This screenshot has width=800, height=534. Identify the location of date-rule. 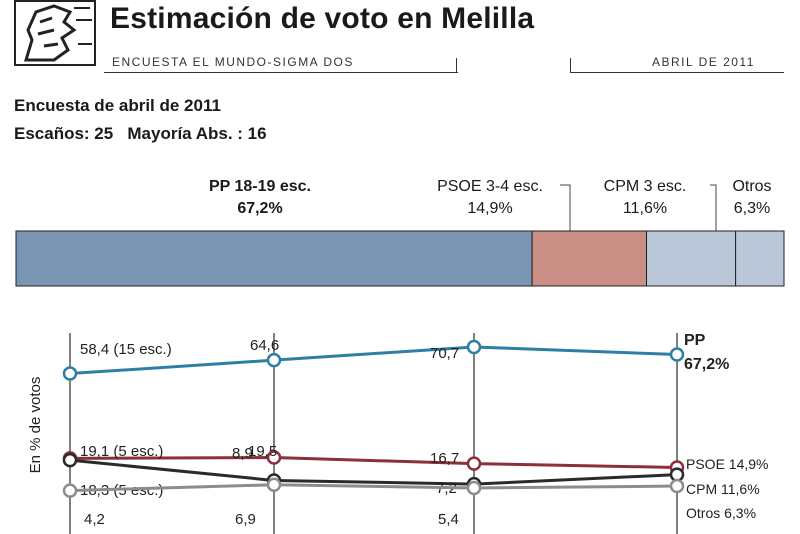
(677, 72).